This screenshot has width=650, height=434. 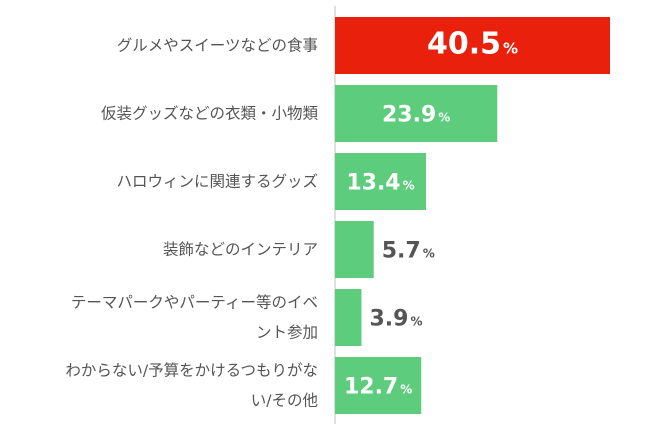 I want to click on value-label-5: 12.7%, so click(x=378, y=387).